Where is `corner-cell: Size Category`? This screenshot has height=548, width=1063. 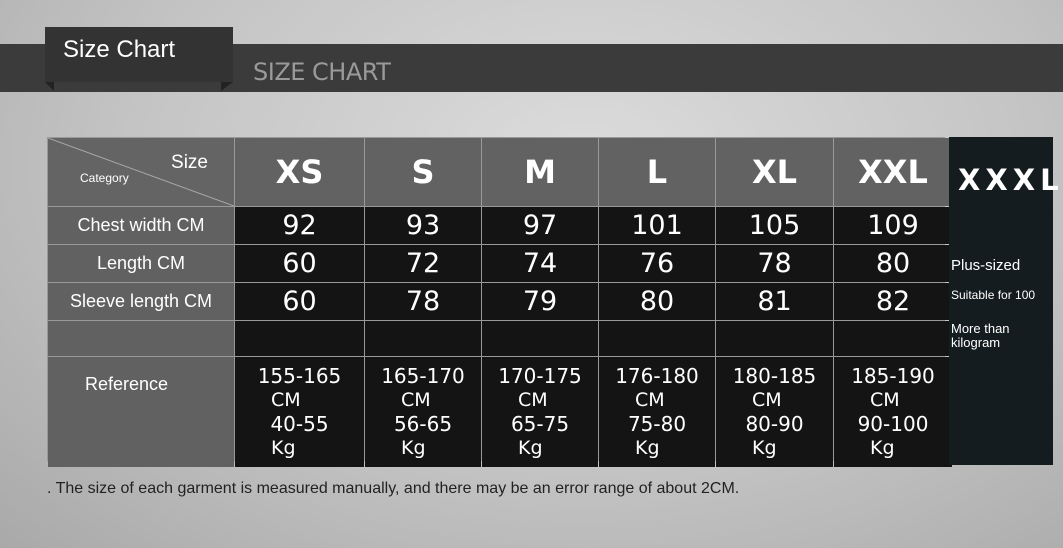
corner-cell: Size Category is located at coordinates (141, 172).